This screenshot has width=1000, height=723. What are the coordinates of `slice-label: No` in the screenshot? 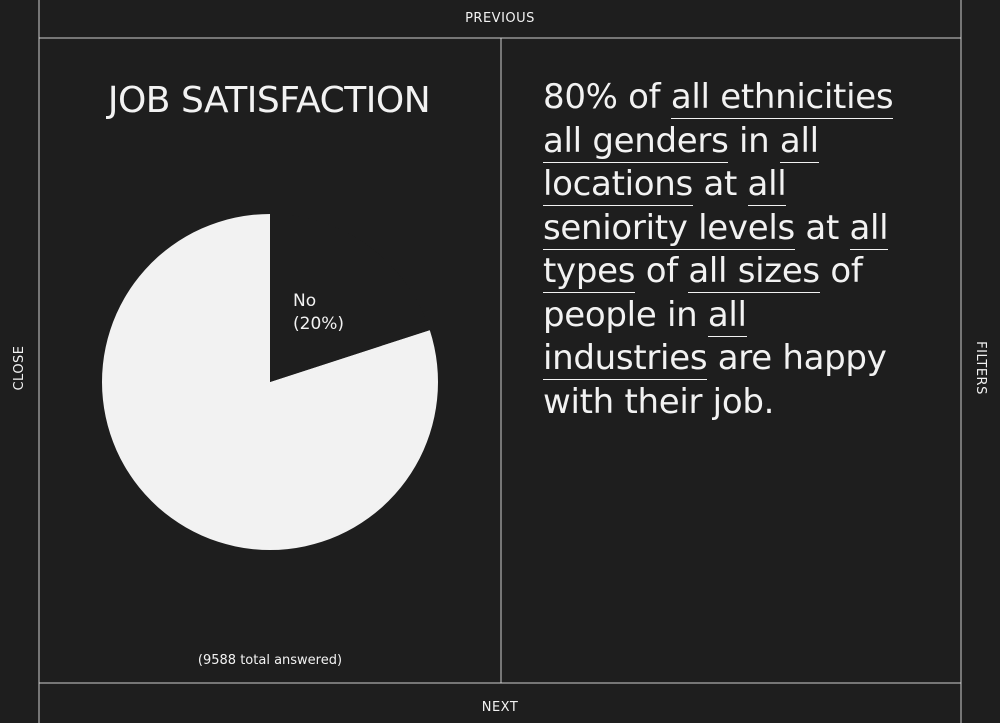 It's located at (304, 301).